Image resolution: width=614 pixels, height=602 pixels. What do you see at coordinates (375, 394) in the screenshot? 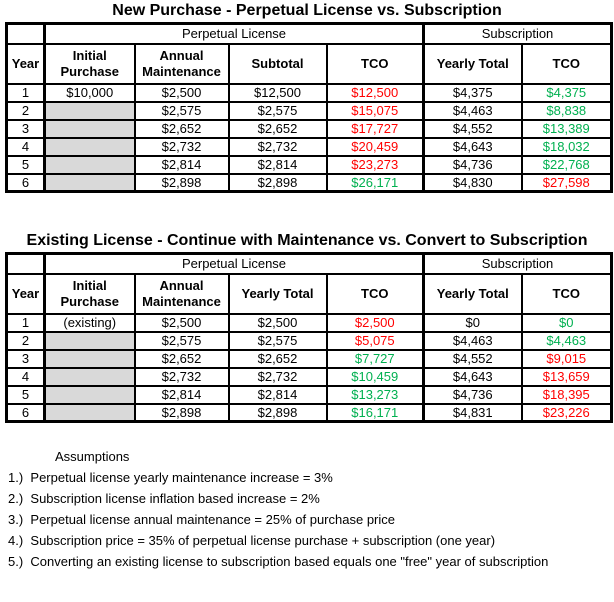
I see `perpetual-tco-cell: $13,273` at bounding box center [375, 394].